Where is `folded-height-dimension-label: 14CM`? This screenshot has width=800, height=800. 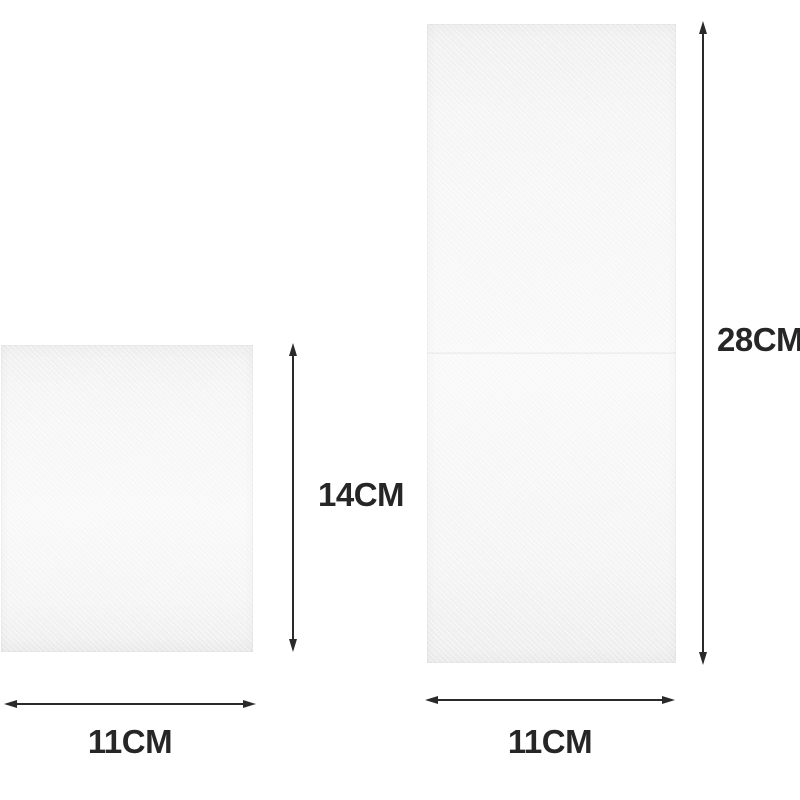
folded-height-dimension-label: 14CM is located at coordinates (361, 495).